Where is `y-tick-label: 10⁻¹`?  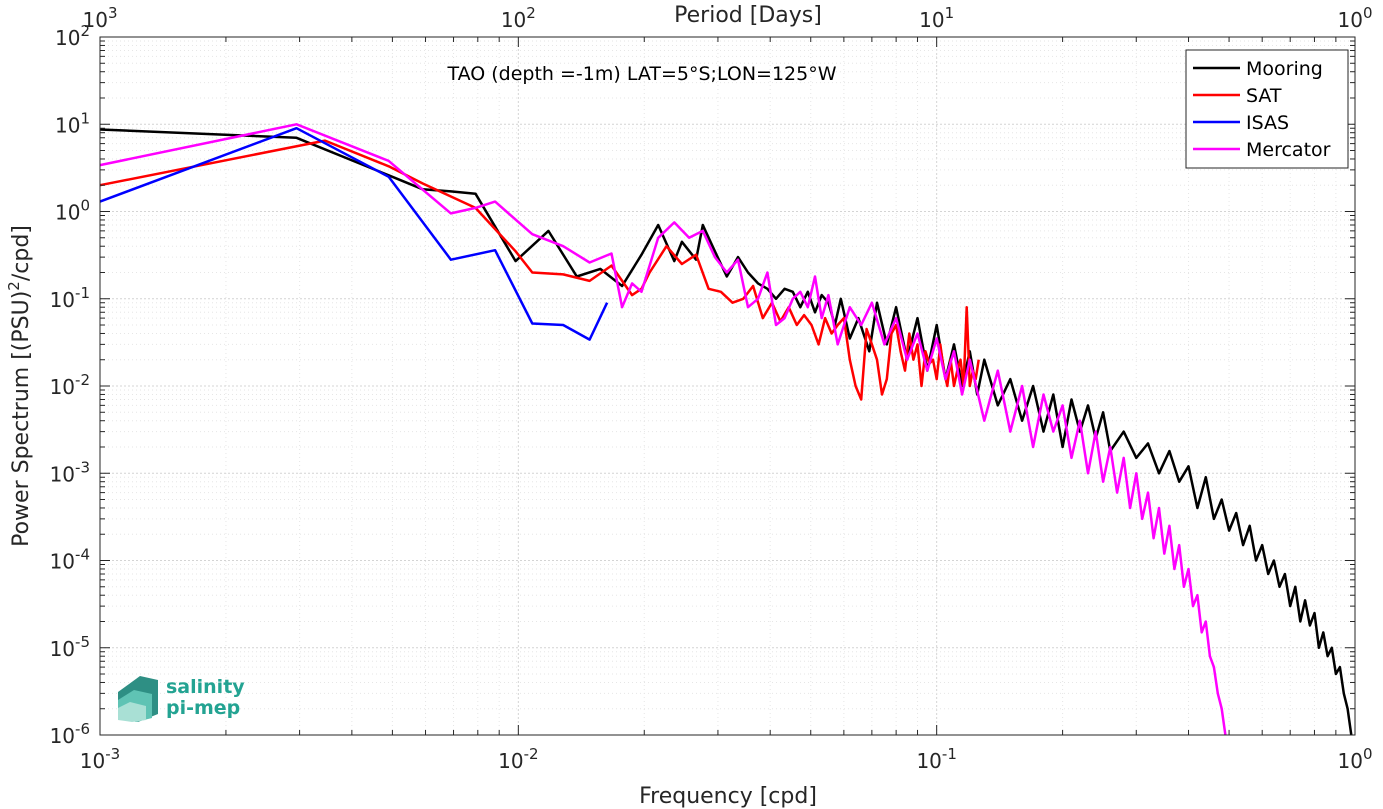
y-tick-label: 10⁻¹ is located at coordinates (70, 298).